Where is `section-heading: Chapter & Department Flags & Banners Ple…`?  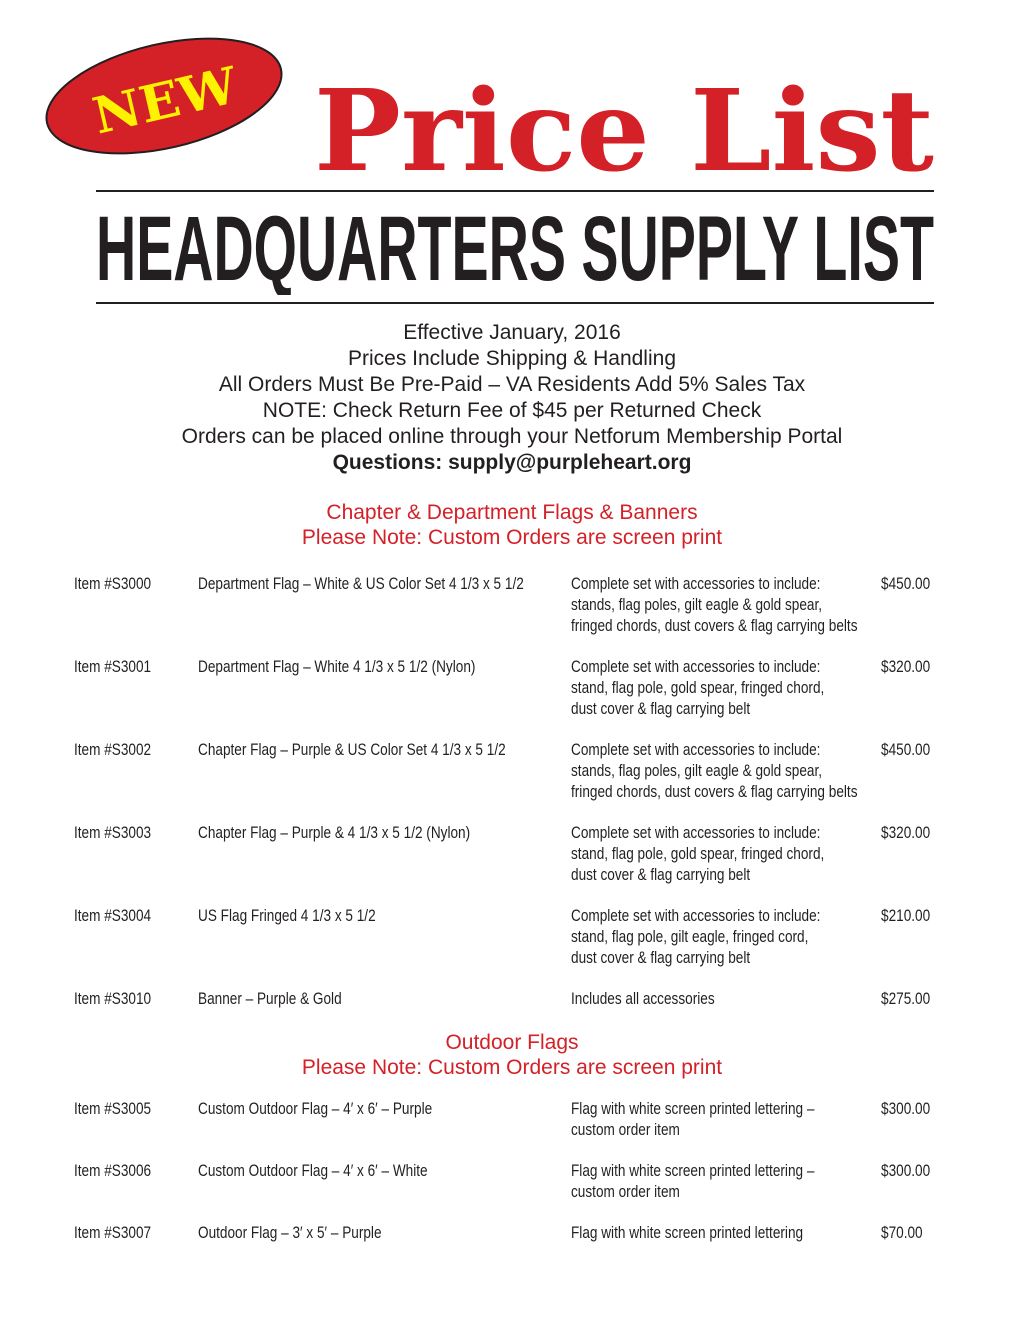 section-heading: Chapter & Department Flags & Banners Ple… is located at coordinates (512, 525).